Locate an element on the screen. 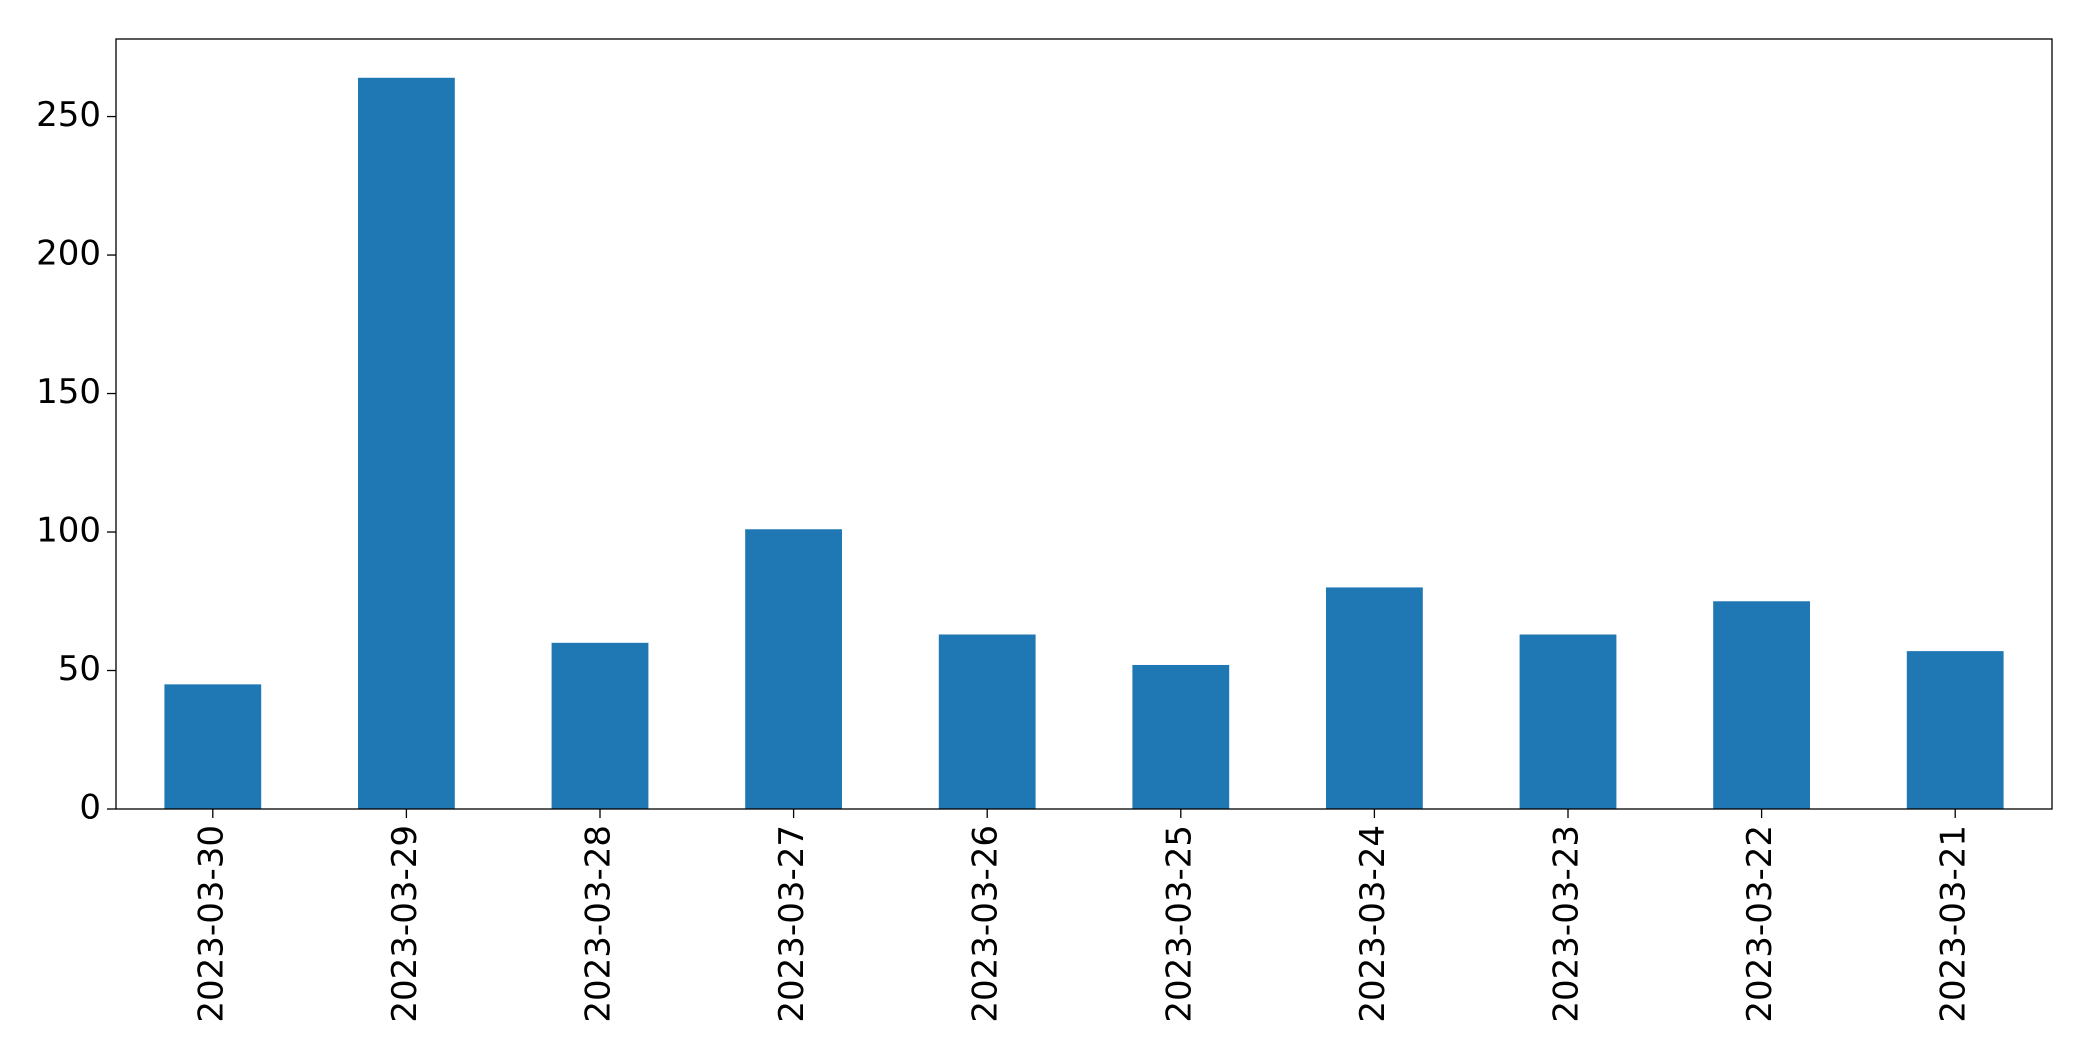  x-tick-label: 2023-03-26 is located at coordinates (986, 924).